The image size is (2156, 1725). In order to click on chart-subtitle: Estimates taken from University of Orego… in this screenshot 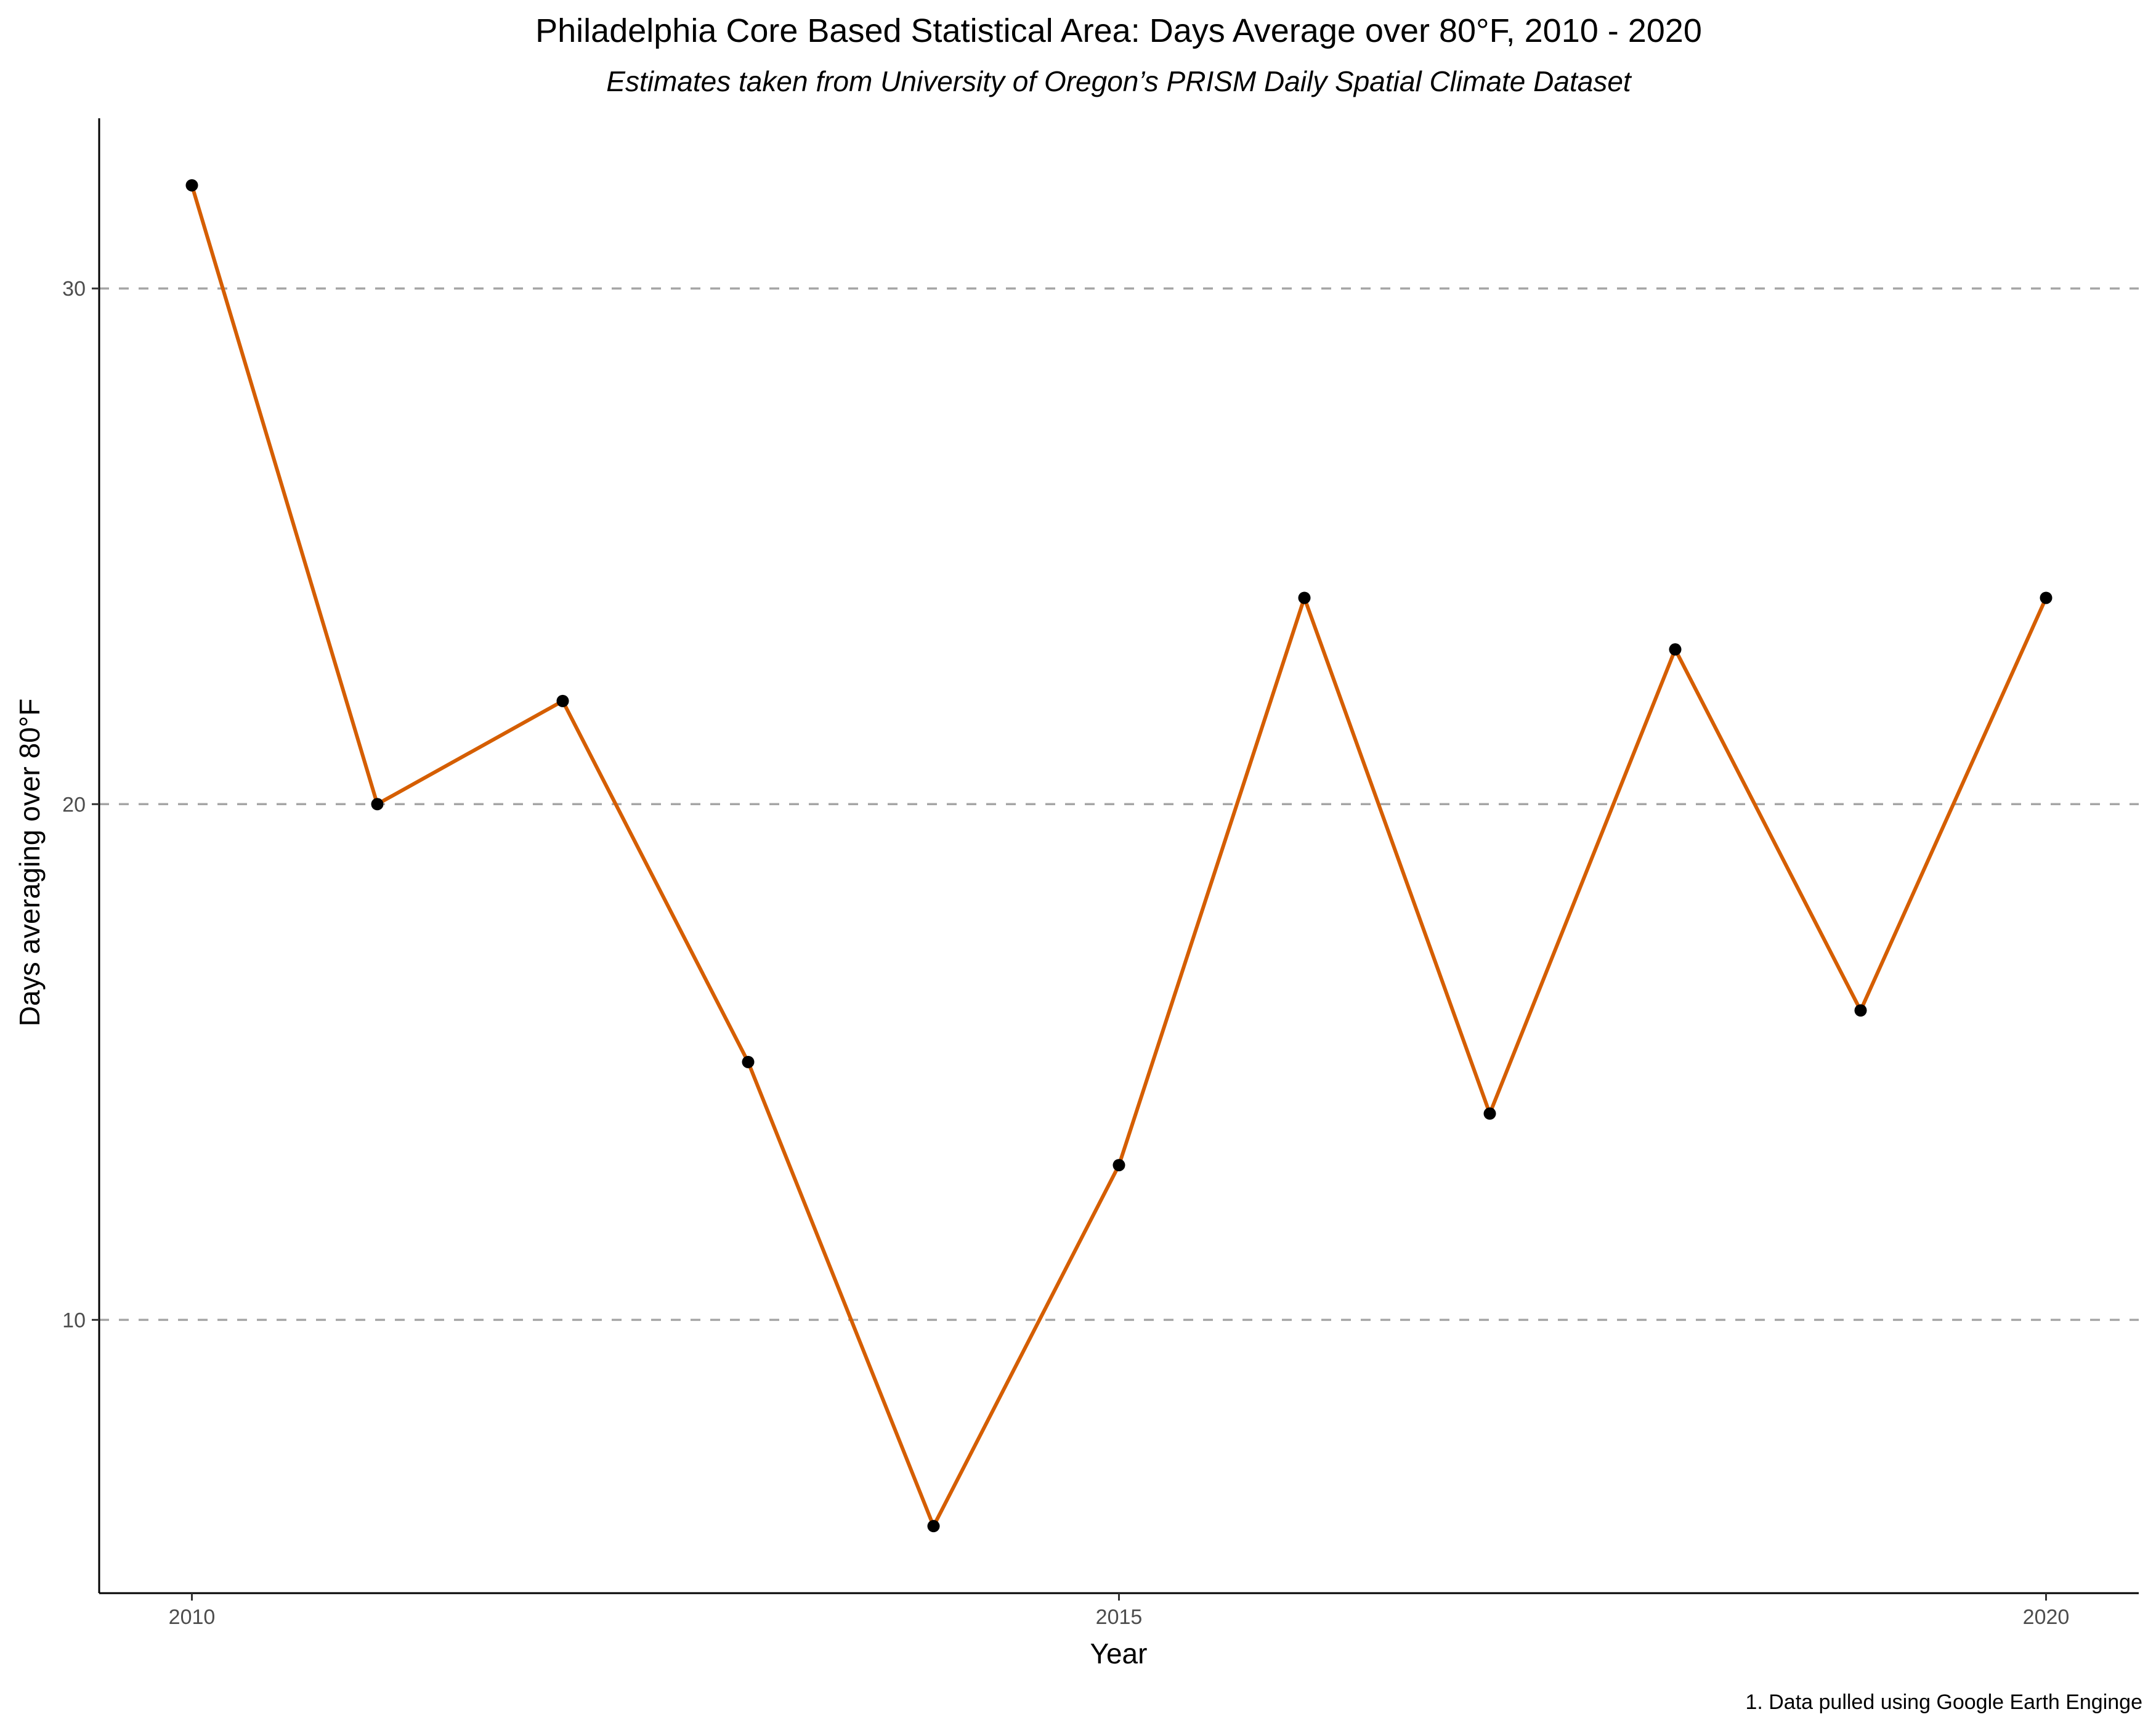, I will do `click(1119, 81)`.